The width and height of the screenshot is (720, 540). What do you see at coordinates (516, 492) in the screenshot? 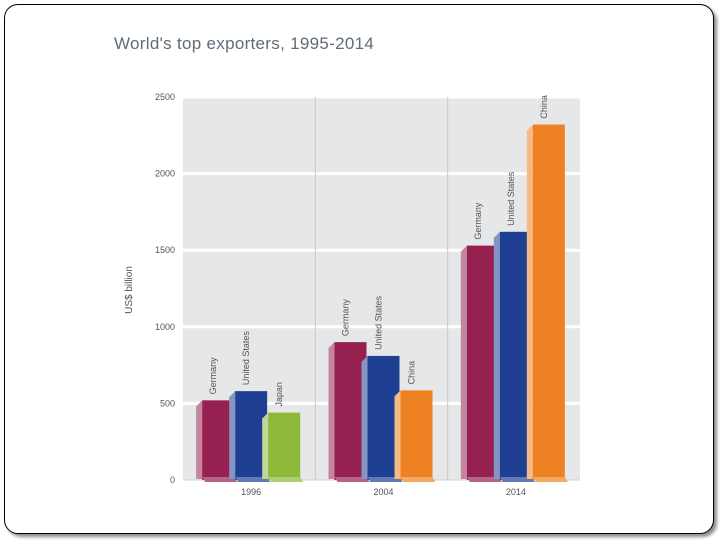
I see `x-tick-label: 2014` at bounding box center [516, 492].